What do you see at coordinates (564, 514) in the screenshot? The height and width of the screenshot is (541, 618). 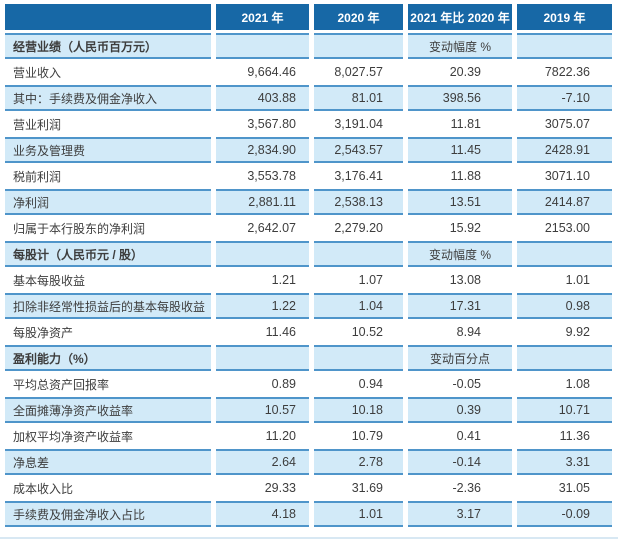 I see `cell-value: -0.09` at bounding box center [564, 514].